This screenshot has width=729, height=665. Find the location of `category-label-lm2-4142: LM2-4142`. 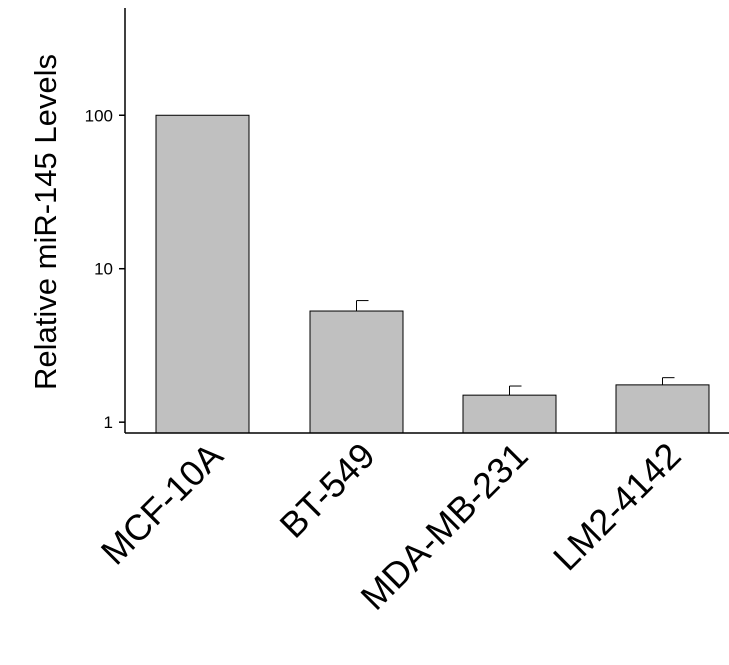

category-label-lm2-4142: LM2-4142 is located at coordinates (617, 507).